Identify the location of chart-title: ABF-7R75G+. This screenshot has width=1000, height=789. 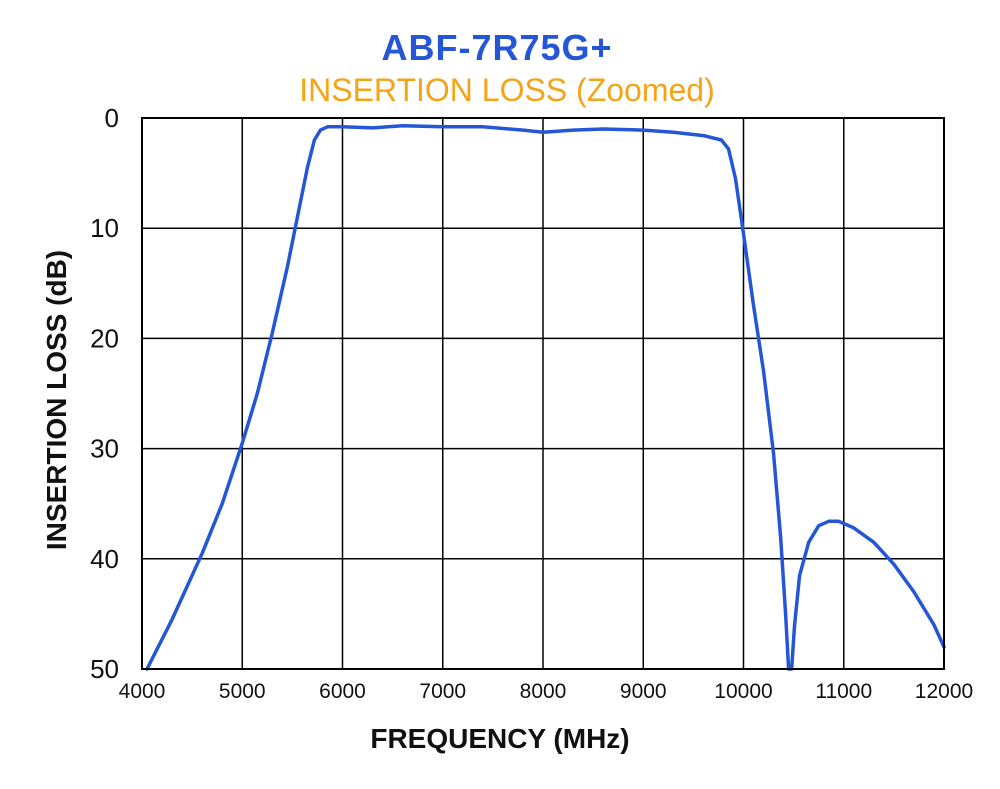
(496, 47).